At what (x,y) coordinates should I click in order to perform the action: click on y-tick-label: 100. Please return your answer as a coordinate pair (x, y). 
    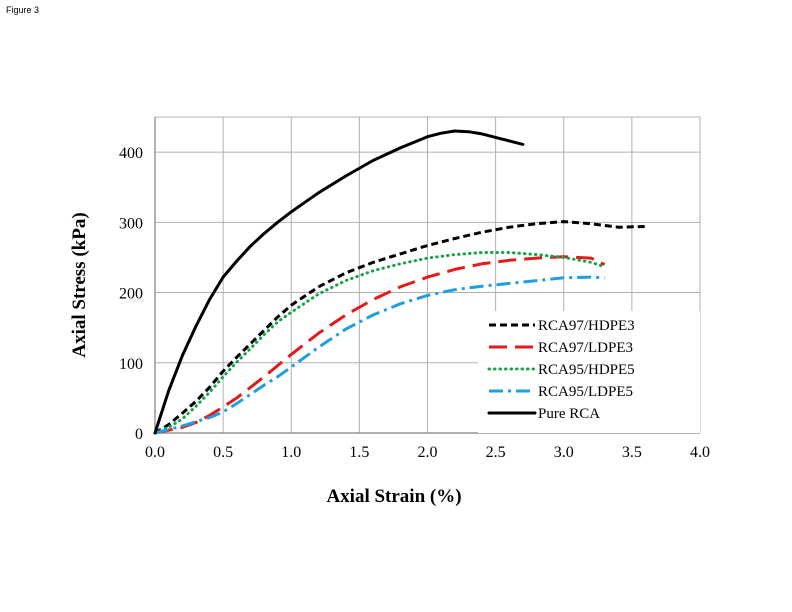
    Looking at the image, I should click on (131, 364).